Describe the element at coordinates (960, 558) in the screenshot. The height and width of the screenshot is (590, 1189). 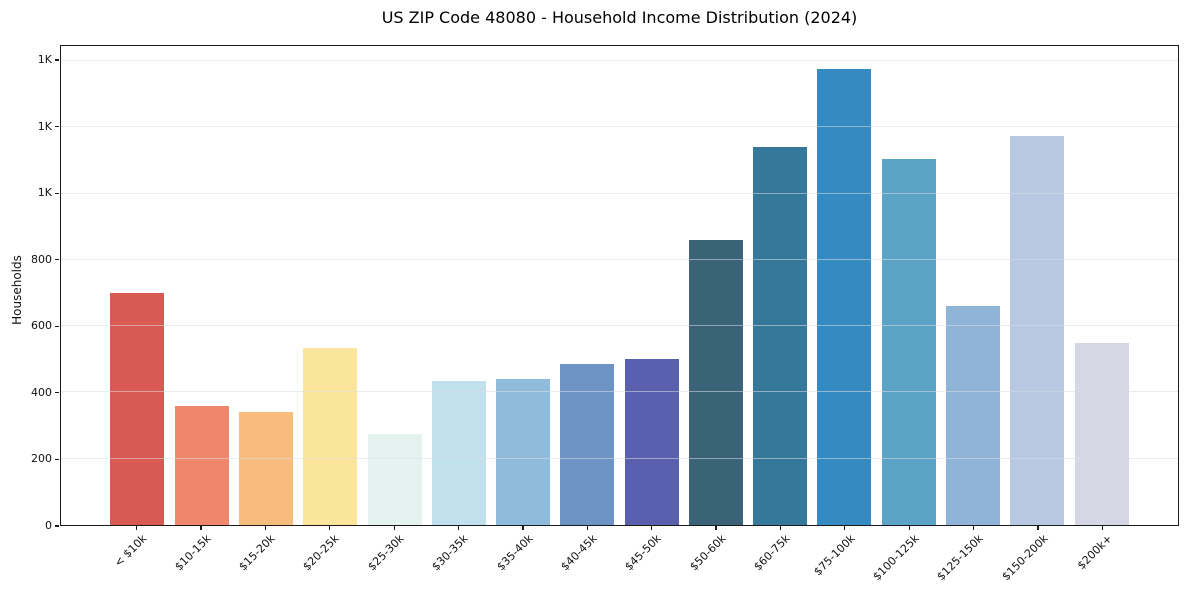
I see `x-tick-label: $125-150k` at that location.